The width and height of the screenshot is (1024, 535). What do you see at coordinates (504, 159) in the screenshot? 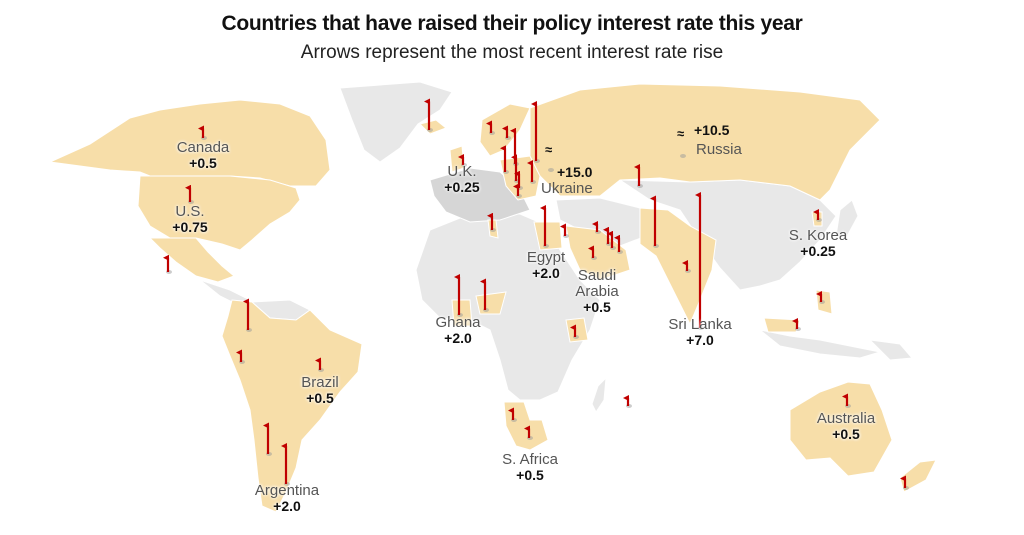
I see `arrow-czech-republic` at bounding box center [504, 159].